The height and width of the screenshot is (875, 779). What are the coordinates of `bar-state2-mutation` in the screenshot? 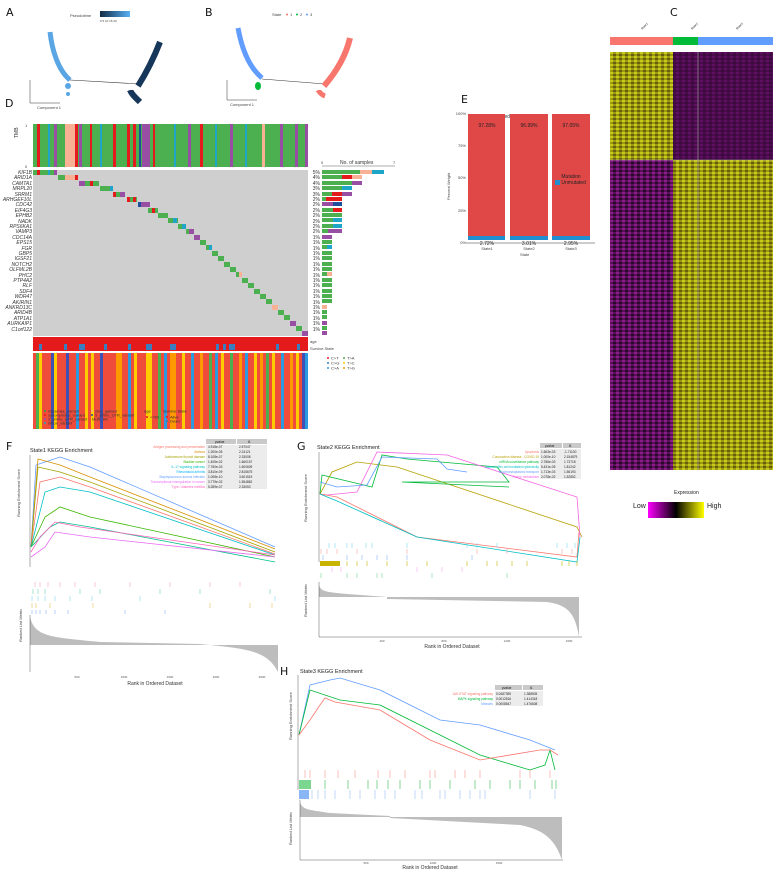 It's located at (529, 175).